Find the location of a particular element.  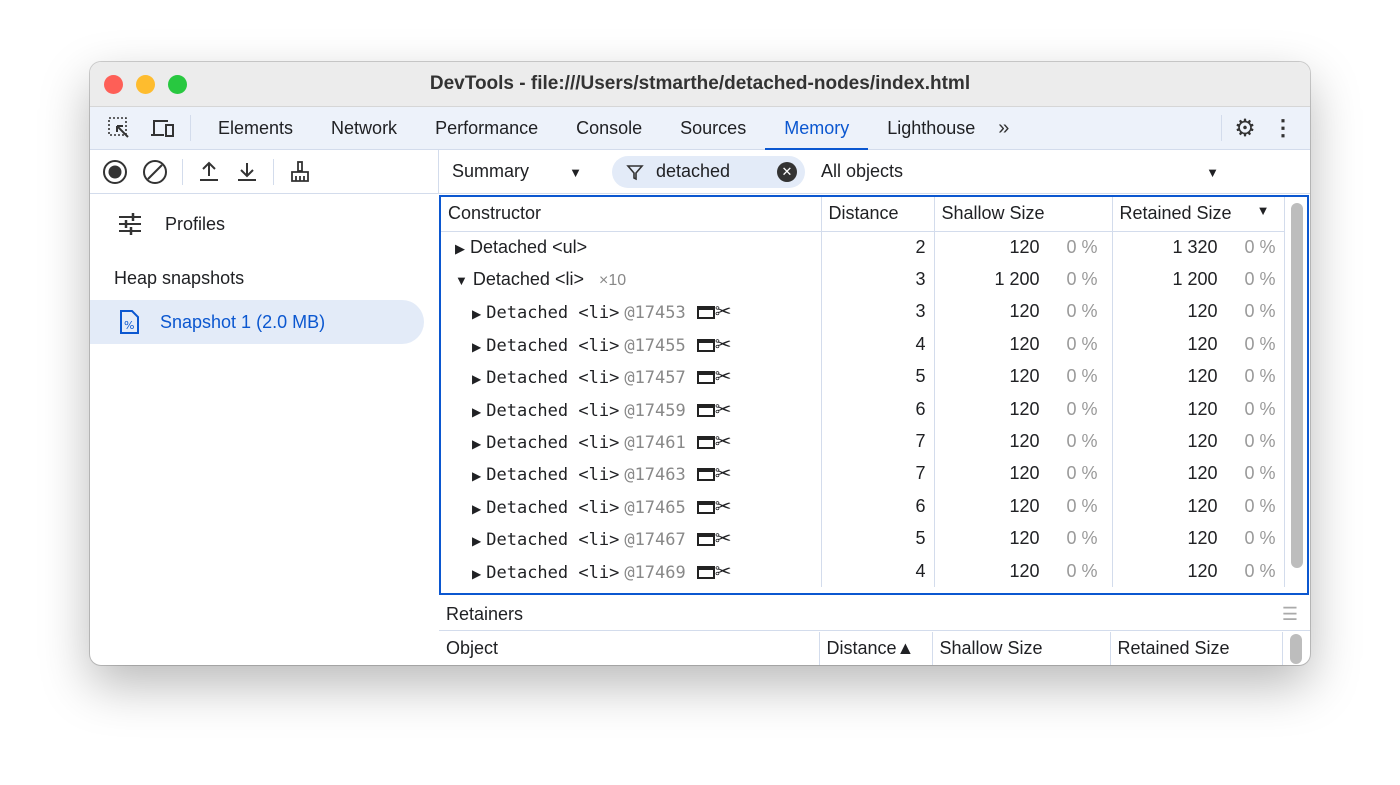

distance-cell: 6 is located at coordinates (878, 409).